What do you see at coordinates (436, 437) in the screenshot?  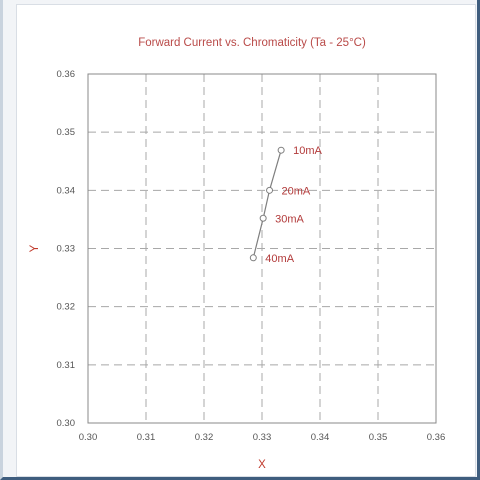 I see `x-tick-label: 0.36` at bounding box center [436, 437].